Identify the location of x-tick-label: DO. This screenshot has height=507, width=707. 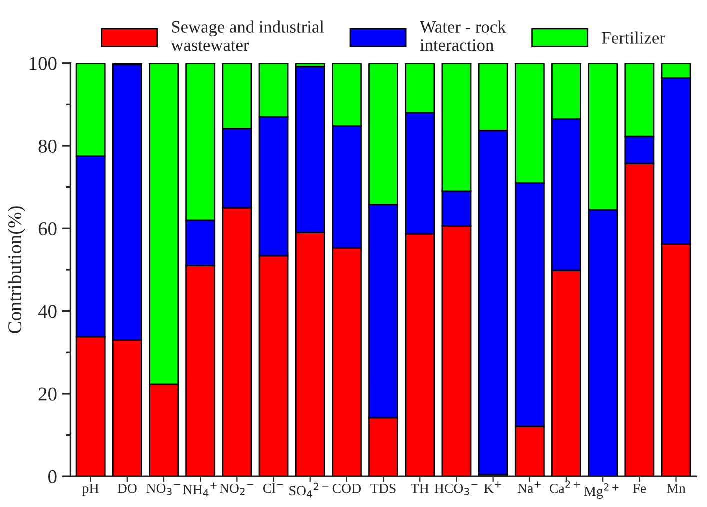
(127, 489).